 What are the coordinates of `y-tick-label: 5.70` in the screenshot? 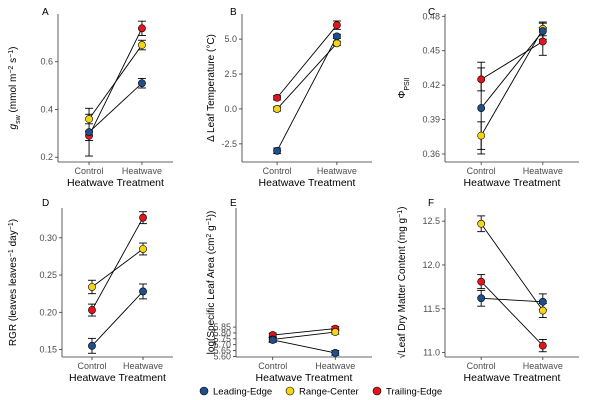 It's located at (222, 345).